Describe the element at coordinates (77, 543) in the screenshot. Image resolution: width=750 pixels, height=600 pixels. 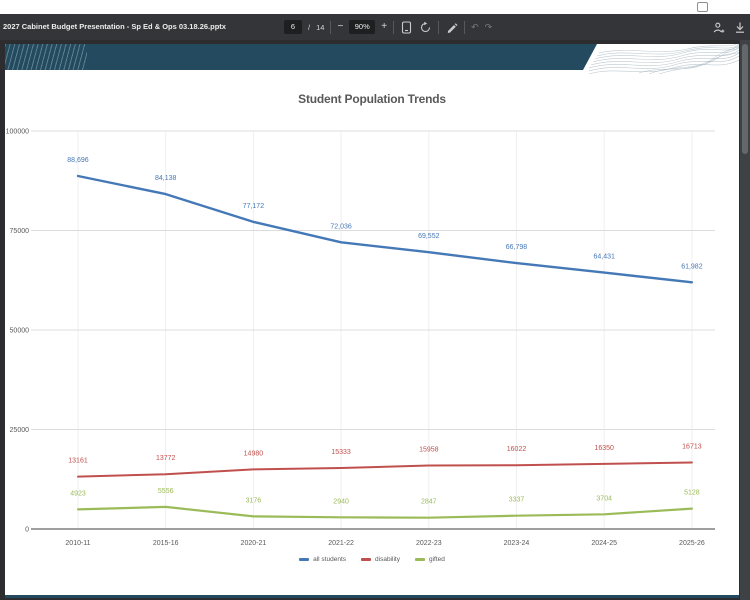
I see `category-label: 2010-11` at that location.